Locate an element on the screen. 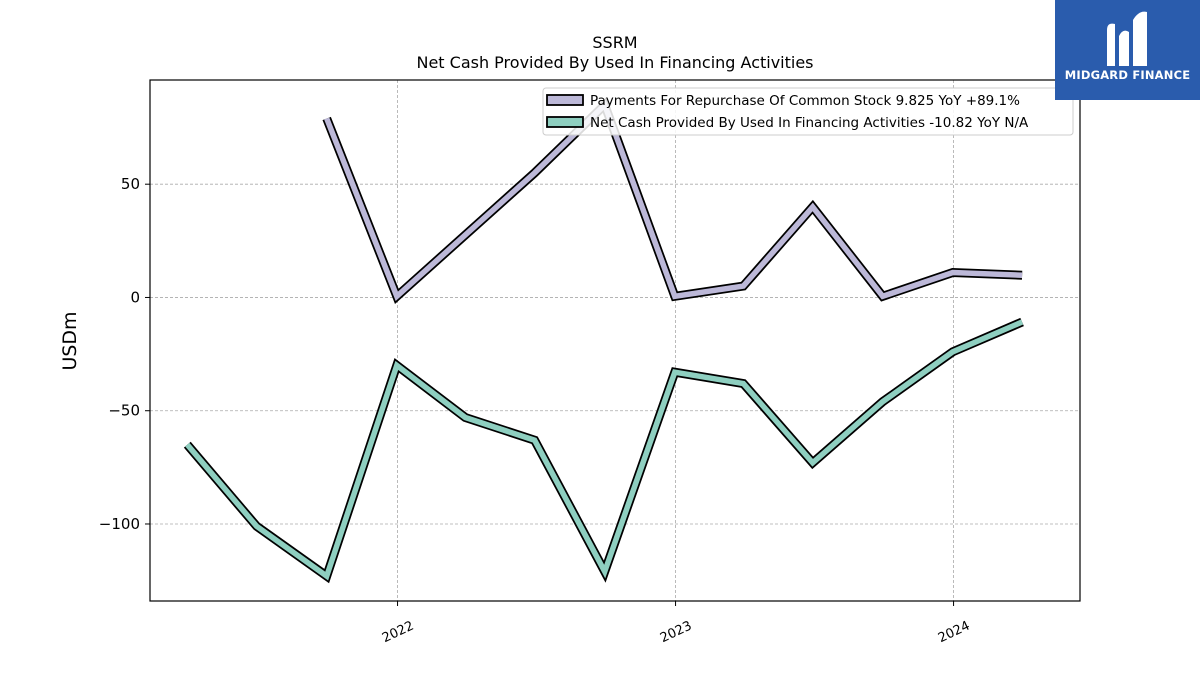 The image size is (1200, 675). x-axis-ticks: 2022 2023 2024 is located at coordinates (676, 623).